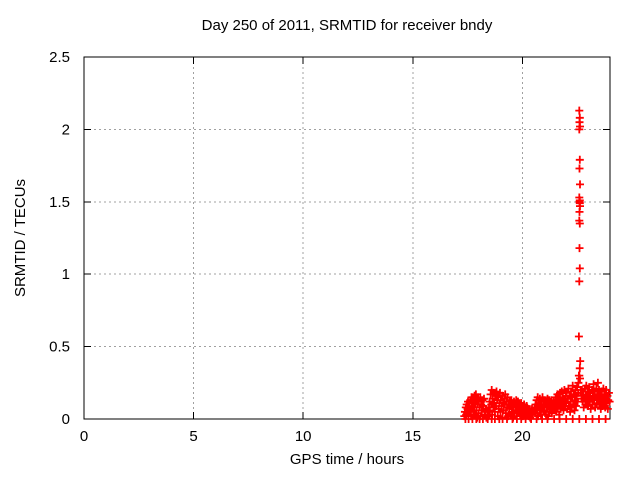 The image size is (640, 480). Describe the element at coordinates (59, 202) in the screenshot. I see `y-tick-label: 1.5` at that location.